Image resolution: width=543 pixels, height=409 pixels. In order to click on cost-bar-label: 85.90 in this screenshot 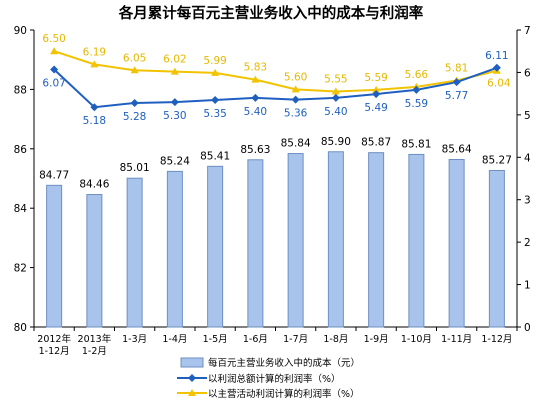, I will do `click(336, 142)`.